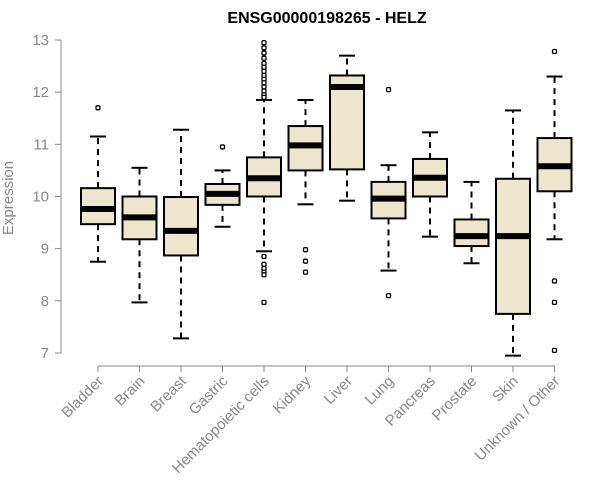 The width and height of the screenshot is (600, 500). What do you see at coordinates (264, 172) in the screenshot?
I see `box-hematopoietic-cells` at bounding box center [264, 172].